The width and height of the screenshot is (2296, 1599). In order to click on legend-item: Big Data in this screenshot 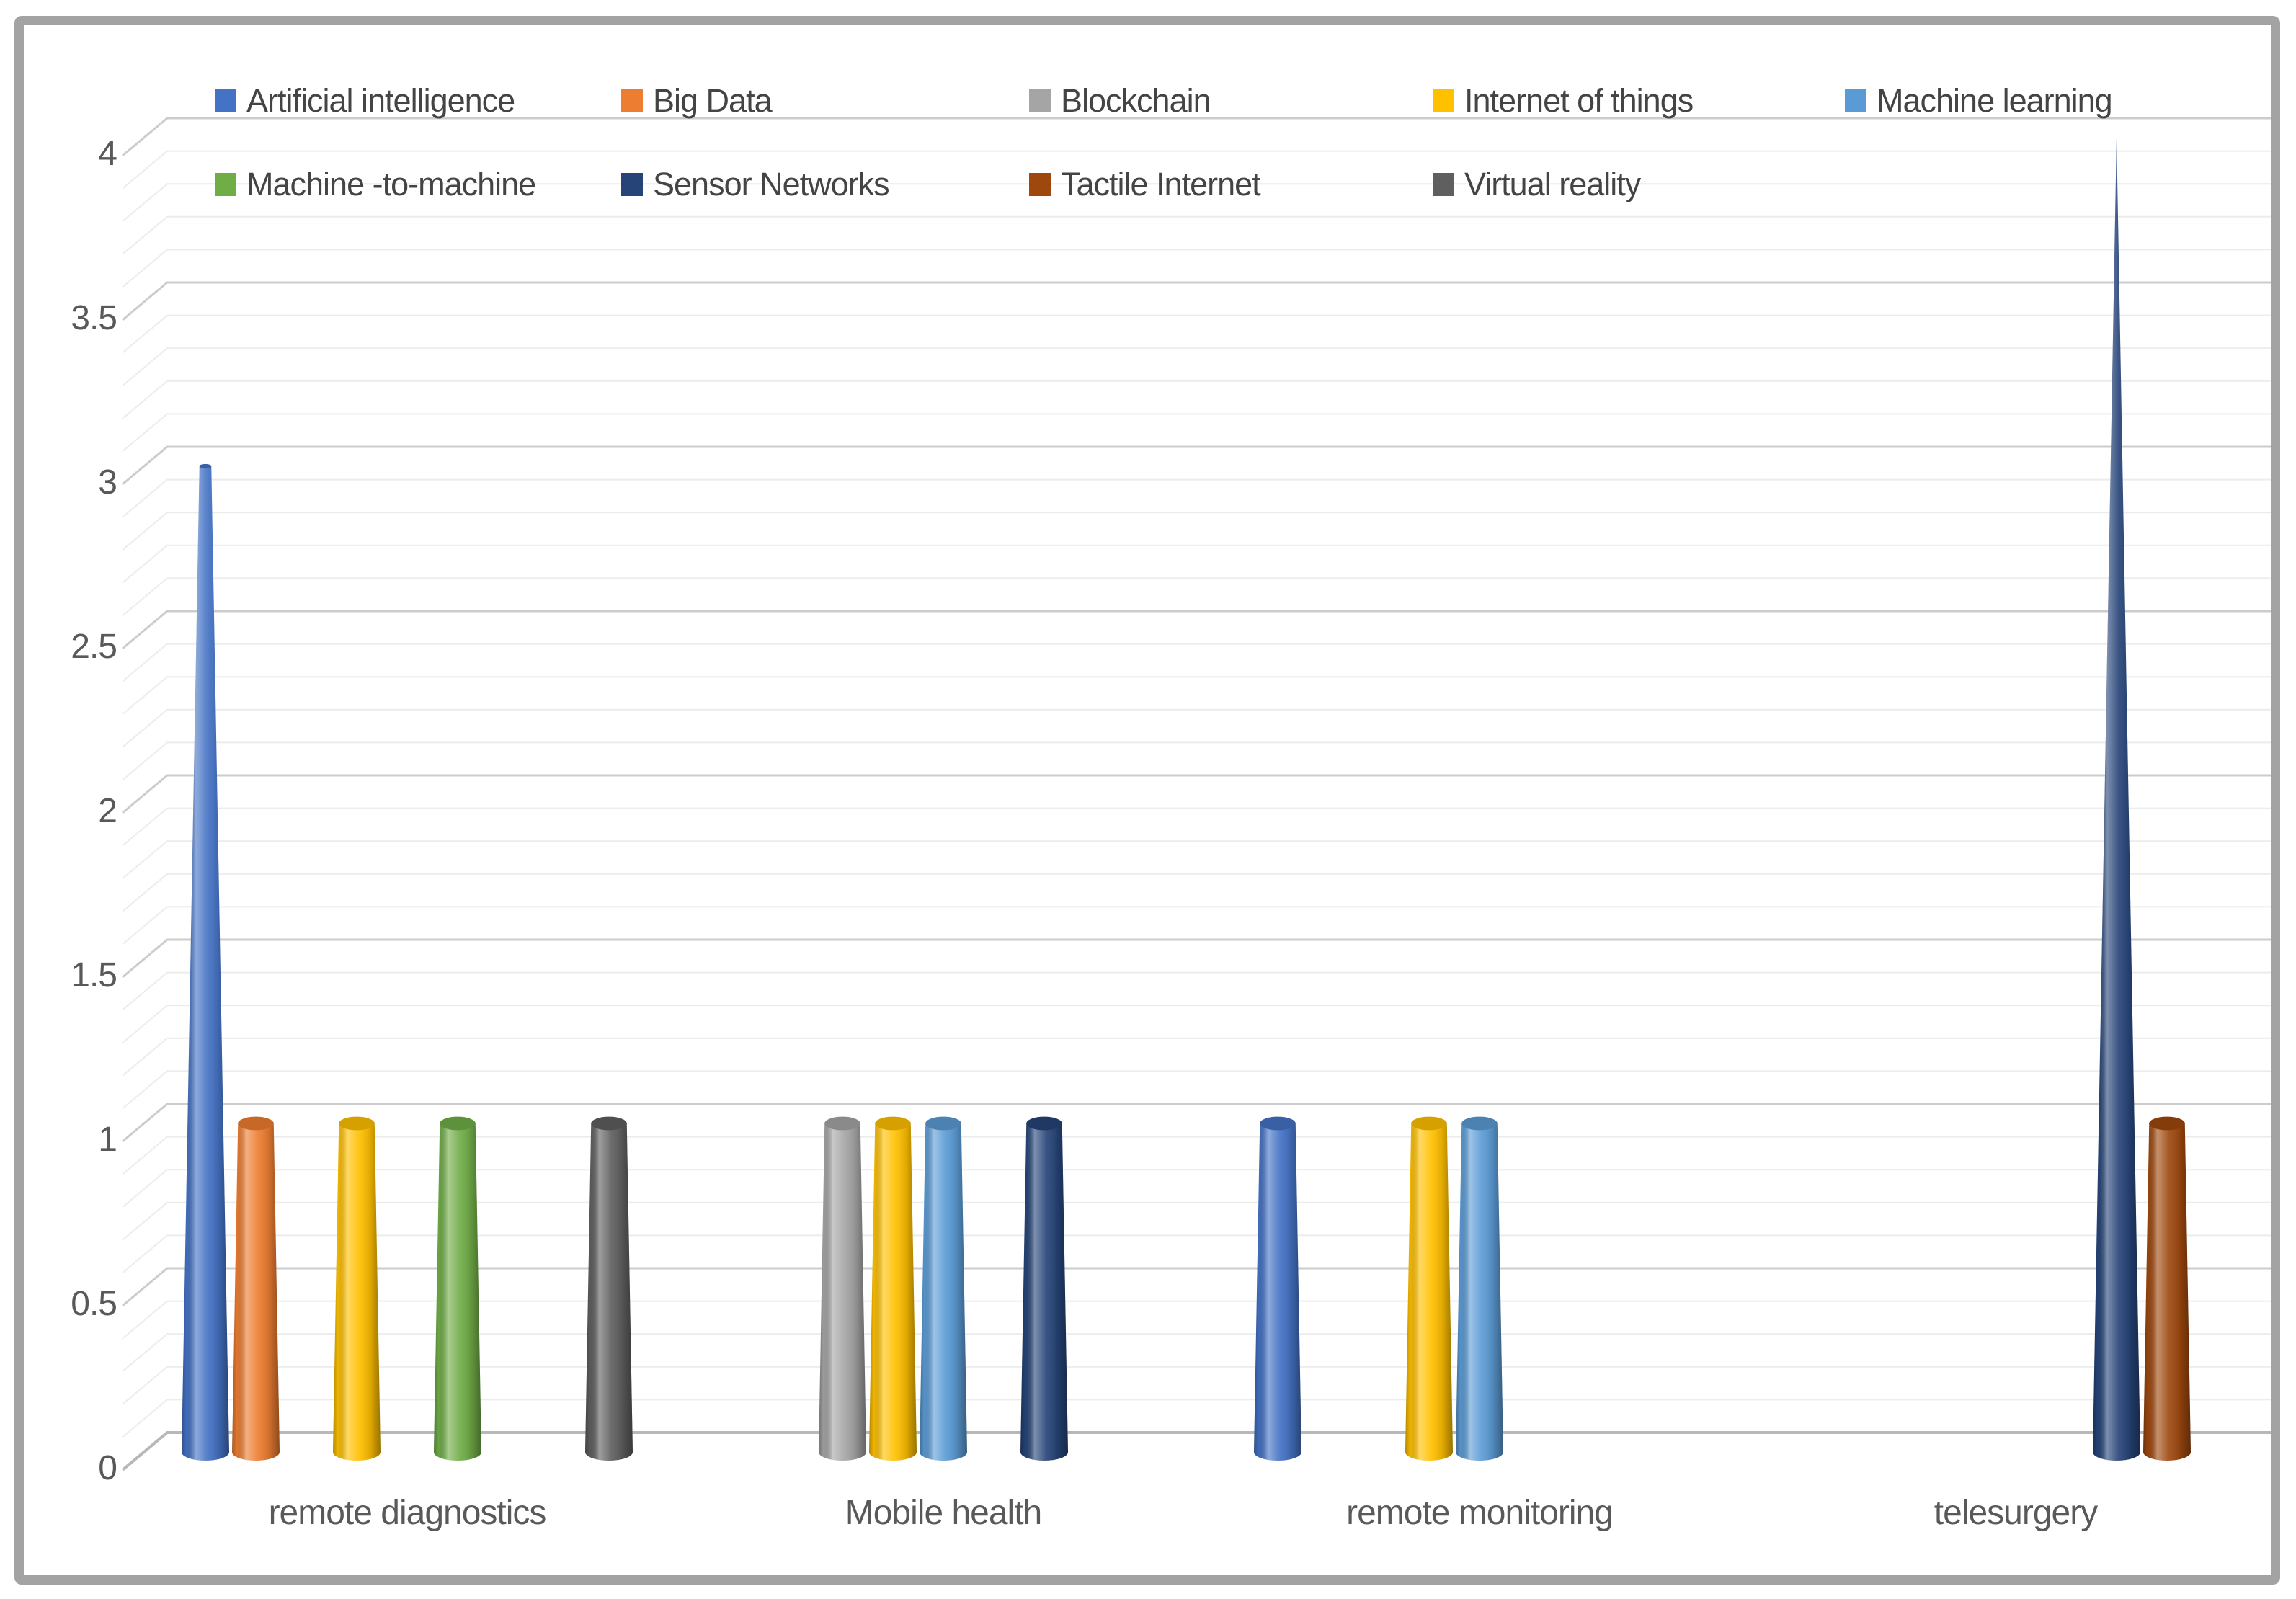, I will do `click(697, 101)`.